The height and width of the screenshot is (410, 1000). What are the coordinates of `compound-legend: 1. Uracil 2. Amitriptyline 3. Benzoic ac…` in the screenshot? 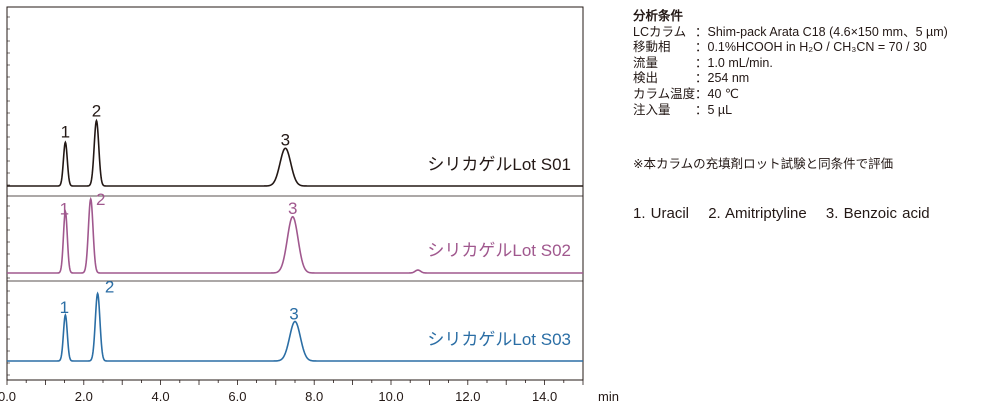 It's located at (781, 213).